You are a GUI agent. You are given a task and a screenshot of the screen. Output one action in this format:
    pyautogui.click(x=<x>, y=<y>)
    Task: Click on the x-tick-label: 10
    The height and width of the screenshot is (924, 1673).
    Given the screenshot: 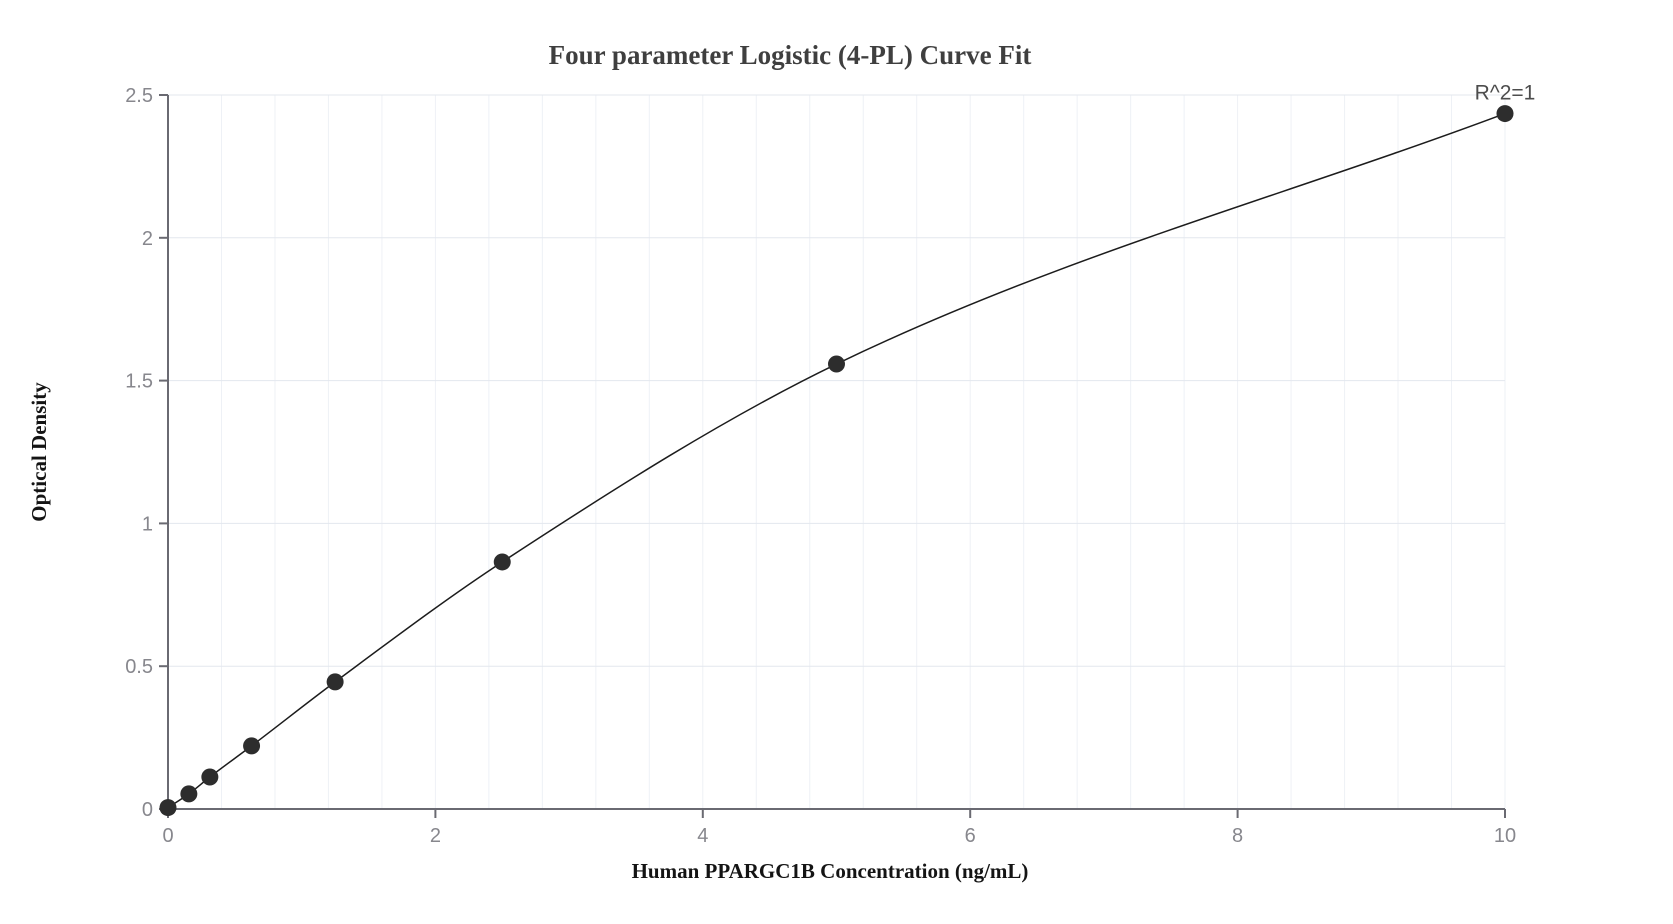 What is the action you would take?
    pyautogui.click(x=1505, y=836)
    